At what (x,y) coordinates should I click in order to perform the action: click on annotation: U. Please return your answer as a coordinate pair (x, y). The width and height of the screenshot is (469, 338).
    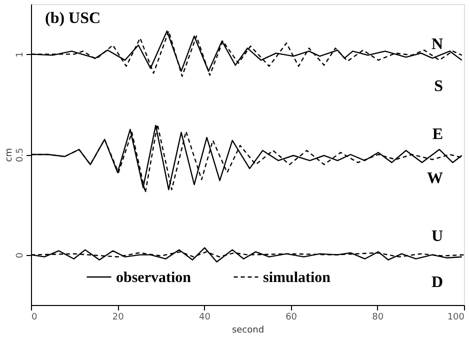
    Looking at the image, I should click on (437, 236).